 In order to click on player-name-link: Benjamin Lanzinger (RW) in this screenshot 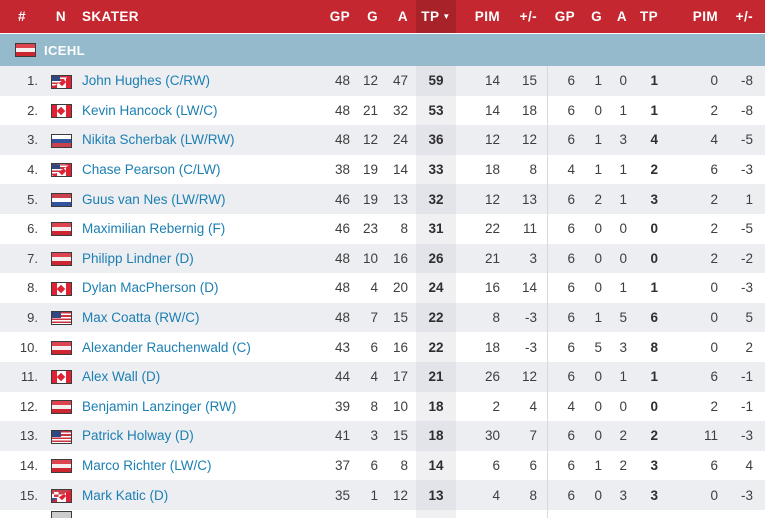, I will do `click(159, 406)`.